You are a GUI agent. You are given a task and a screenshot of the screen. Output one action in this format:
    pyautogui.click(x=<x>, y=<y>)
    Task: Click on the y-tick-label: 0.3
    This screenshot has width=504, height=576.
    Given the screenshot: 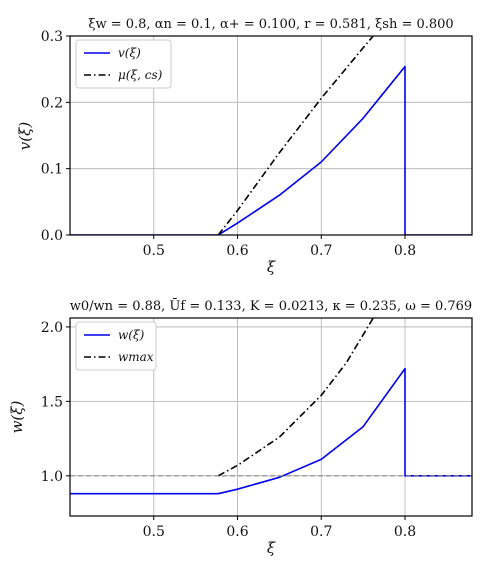 What is the action you would take?
    pyautogui.click(x=52, y=37)
    